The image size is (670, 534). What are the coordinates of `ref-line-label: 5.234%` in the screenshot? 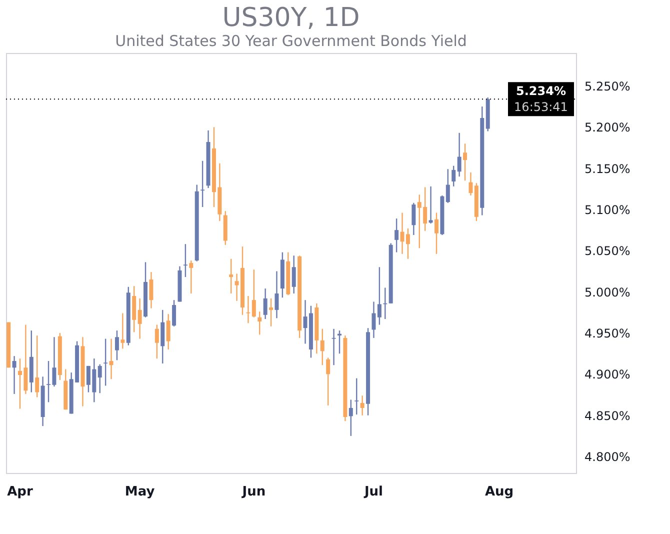 It's located at (541, 91).